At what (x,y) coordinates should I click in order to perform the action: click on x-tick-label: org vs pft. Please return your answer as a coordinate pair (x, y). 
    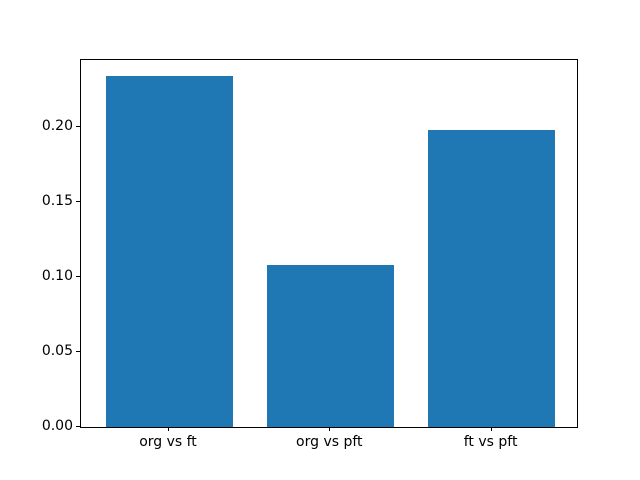
    Looking at the image, I should click on (329, 442).